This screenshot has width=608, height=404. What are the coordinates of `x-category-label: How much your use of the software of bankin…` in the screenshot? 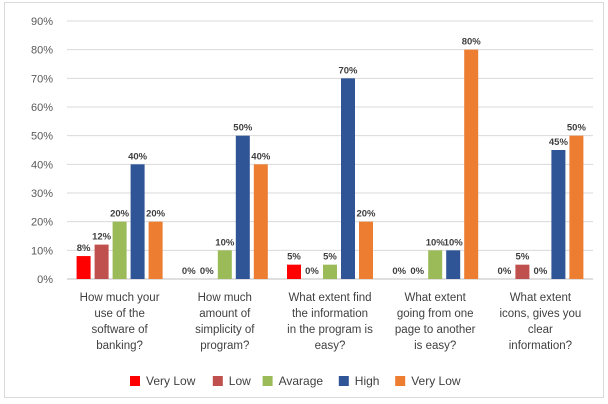 It's located at (120, 322).